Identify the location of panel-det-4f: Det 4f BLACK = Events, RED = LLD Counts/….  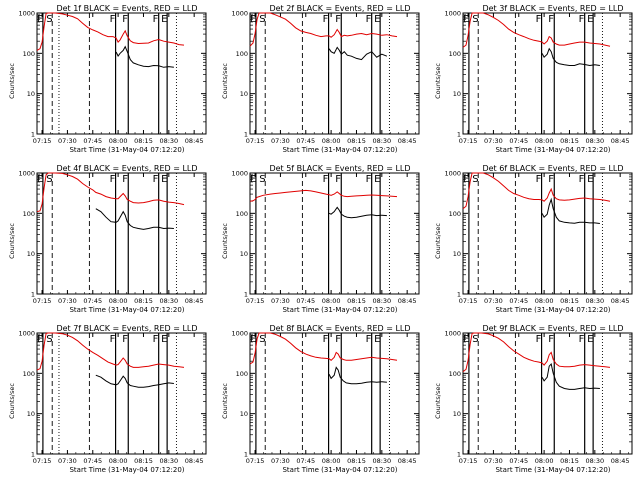
(107, 239).